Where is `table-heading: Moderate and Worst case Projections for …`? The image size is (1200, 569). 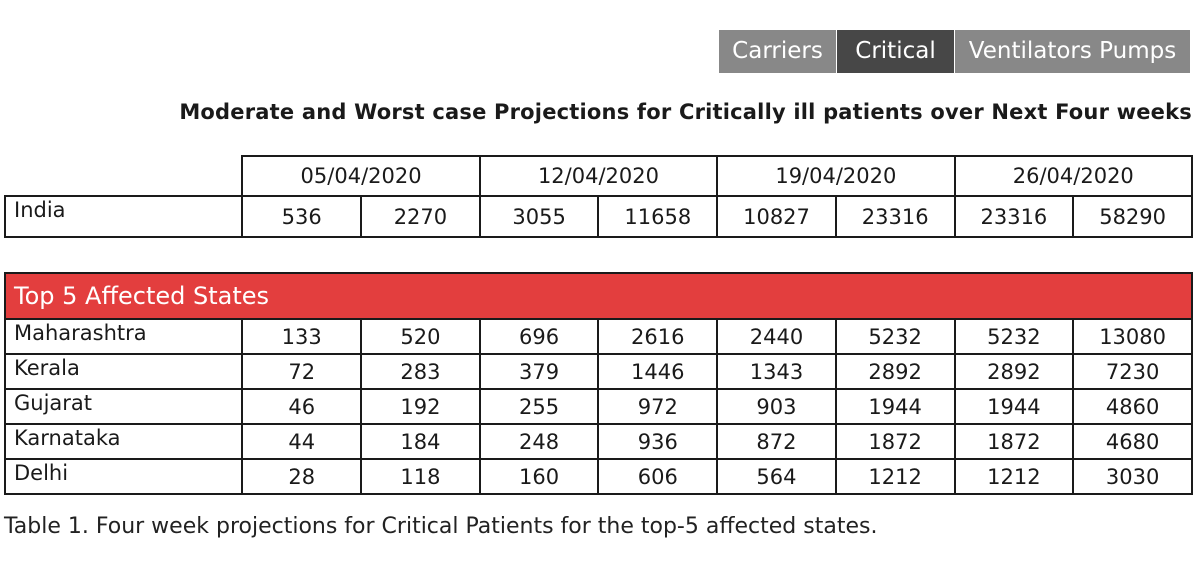
table-heading: Moderate and Worst case Projections for … is located at coordinates (685, 112).